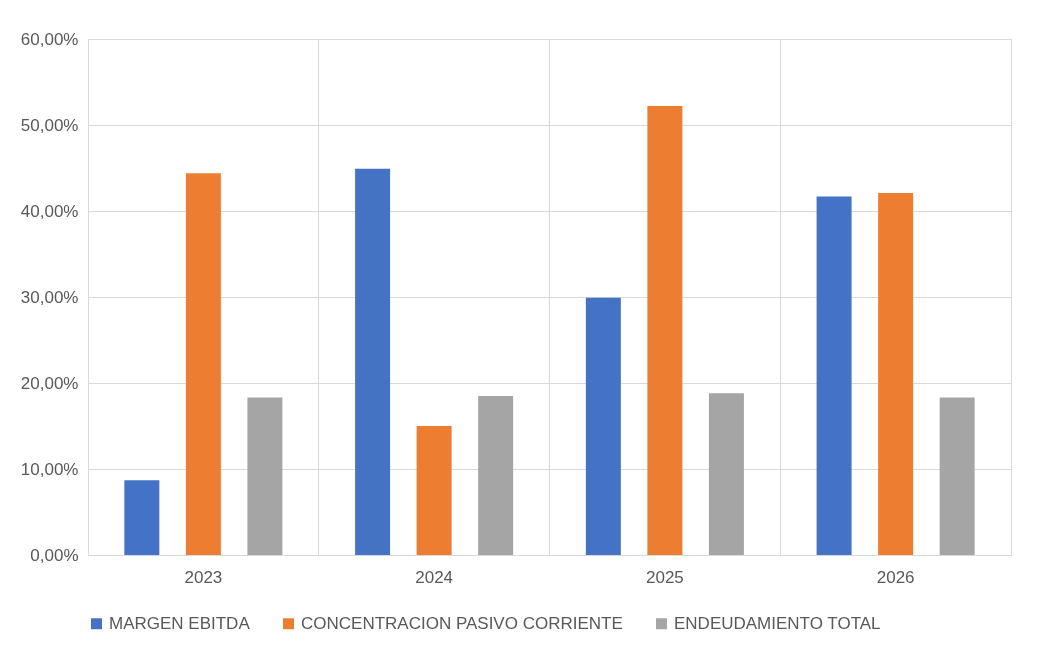  I want to click on x-tick-label: 2023, so click(203, 577).